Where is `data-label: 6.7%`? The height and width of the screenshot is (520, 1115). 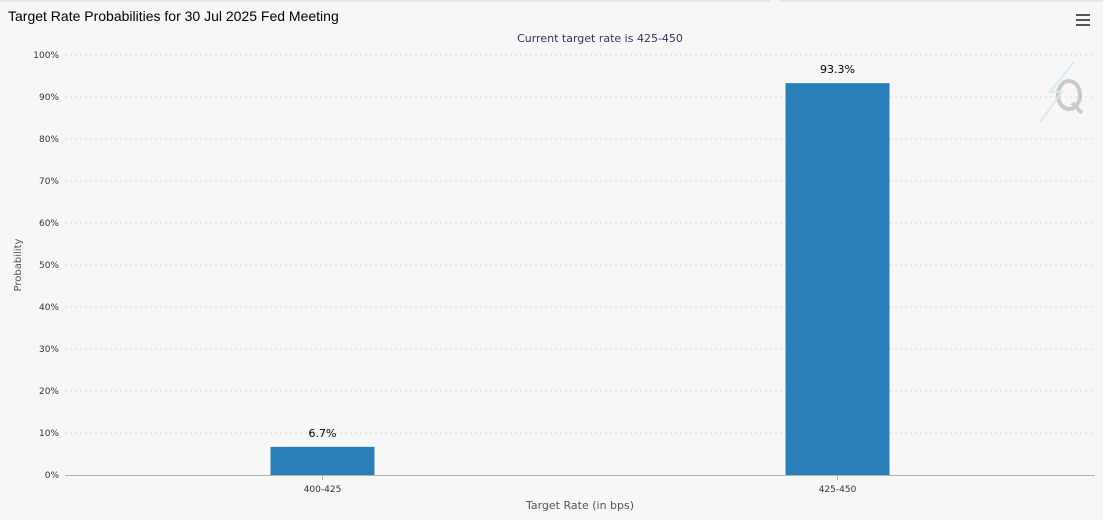
data-label: 6.7% is located at coordinates (323, 433).